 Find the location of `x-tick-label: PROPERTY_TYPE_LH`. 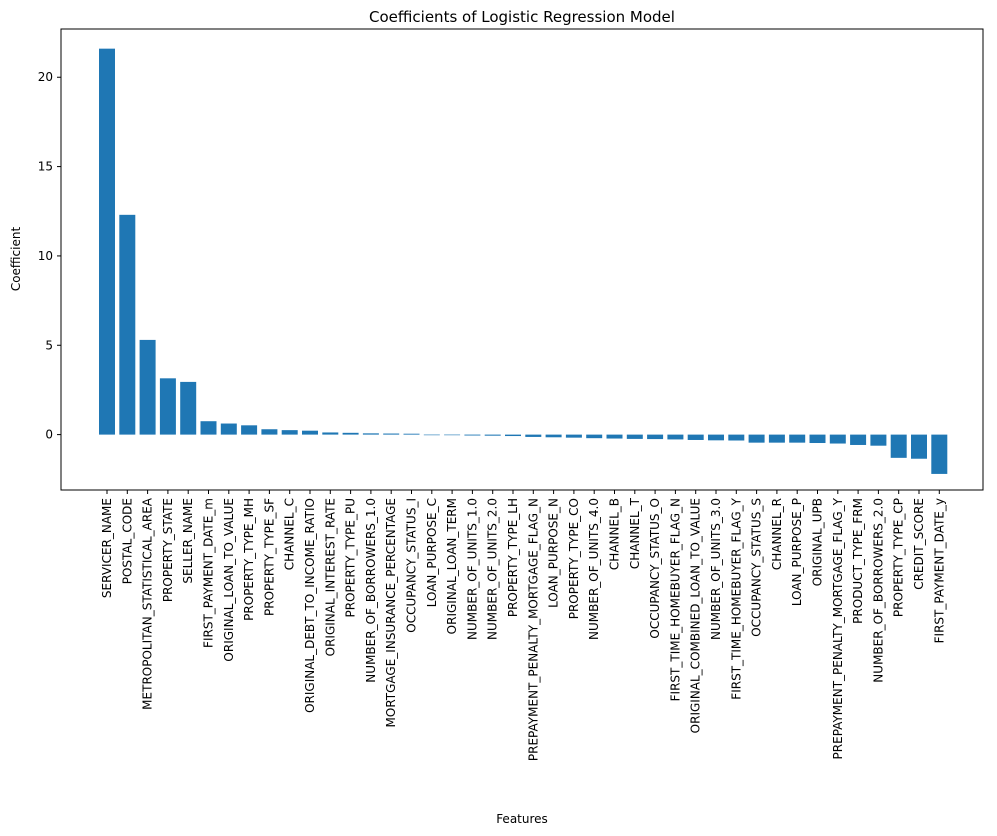

x-tick-label: PROPERTY_TYPE_LH is located at coordinates (513, 557).